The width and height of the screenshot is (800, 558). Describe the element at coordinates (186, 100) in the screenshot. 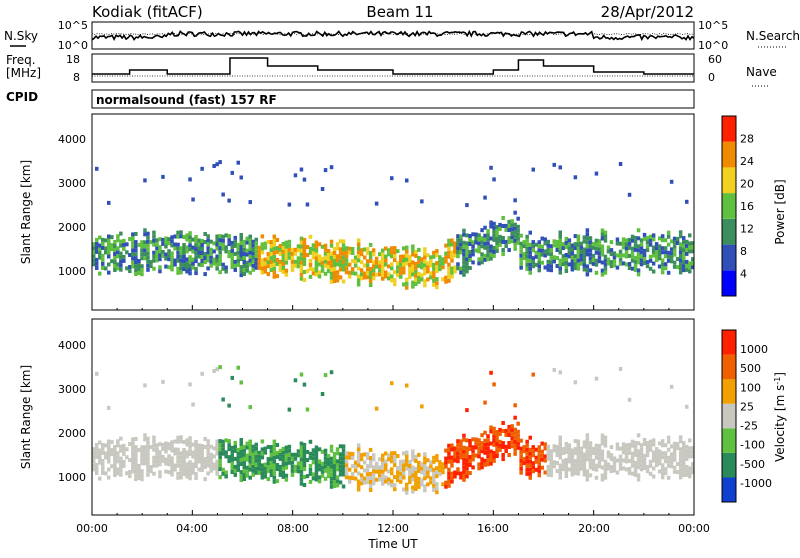

I see `cpid-text: normalsound (fast) 157 RF` at that location.